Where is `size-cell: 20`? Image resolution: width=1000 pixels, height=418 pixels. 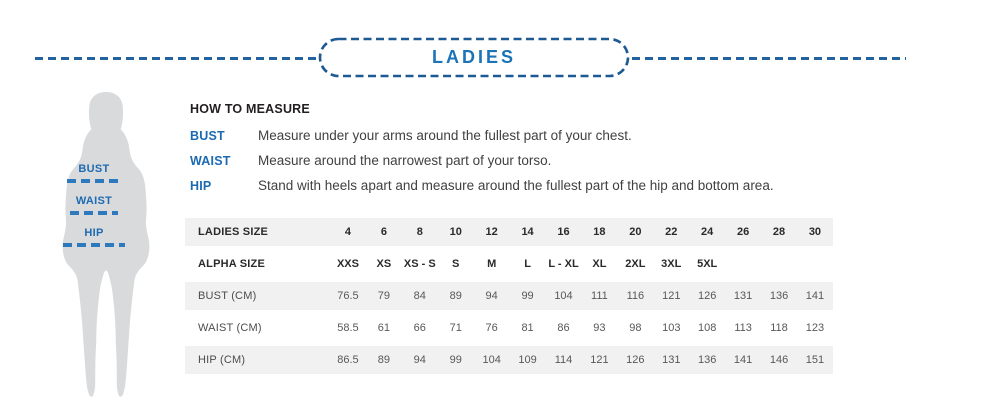
size-cell: 20 is located at coordinates (635, 232).